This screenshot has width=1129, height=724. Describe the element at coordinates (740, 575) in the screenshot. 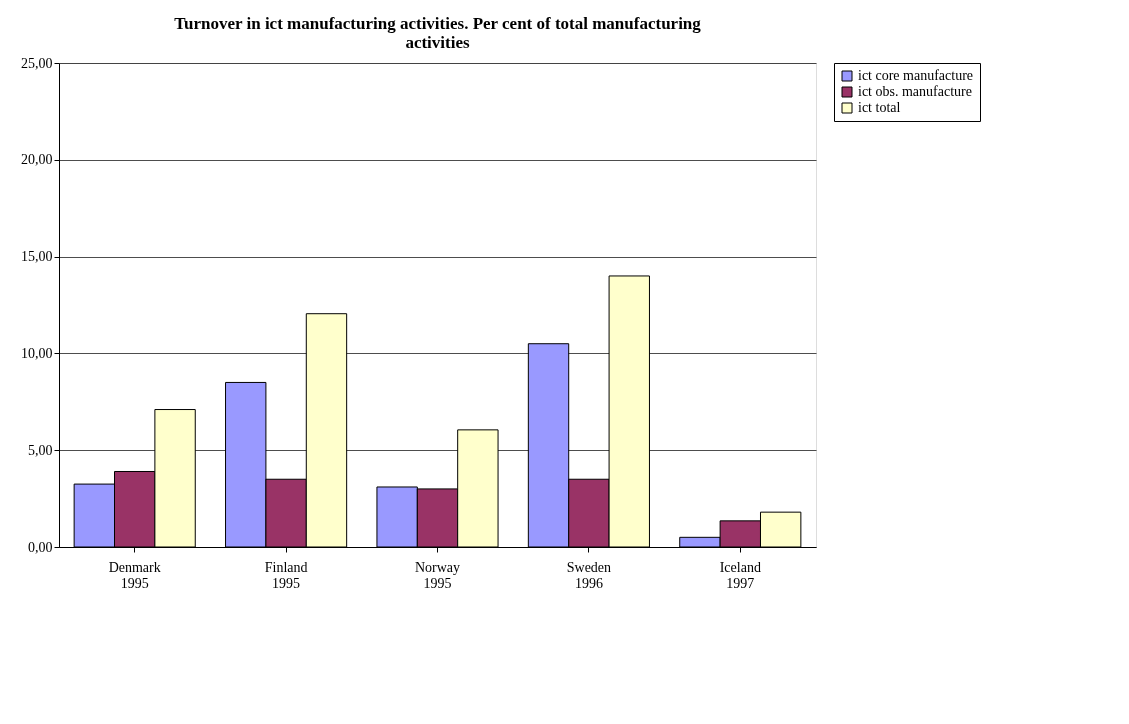

I see `x-tick-label: Iceland 1997` at that location.